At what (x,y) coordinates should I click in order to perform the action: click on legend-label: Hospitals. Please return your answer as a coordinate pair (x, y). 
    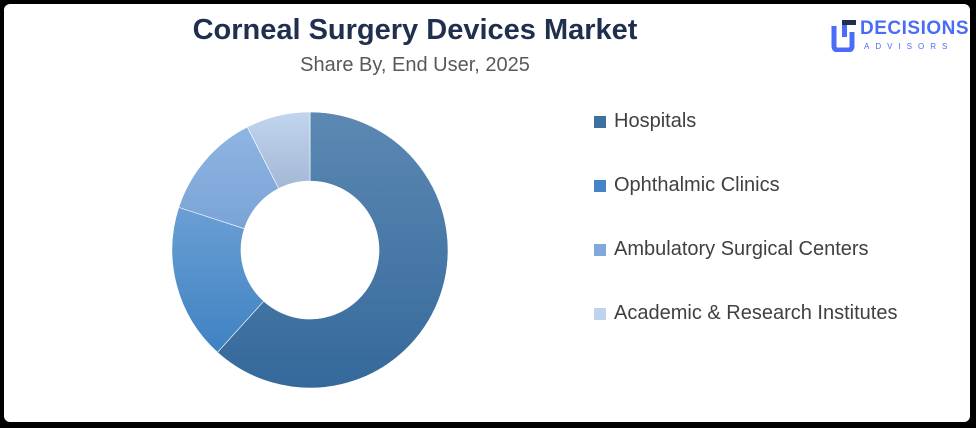
    Looking at the image, I should click on (655, 121).